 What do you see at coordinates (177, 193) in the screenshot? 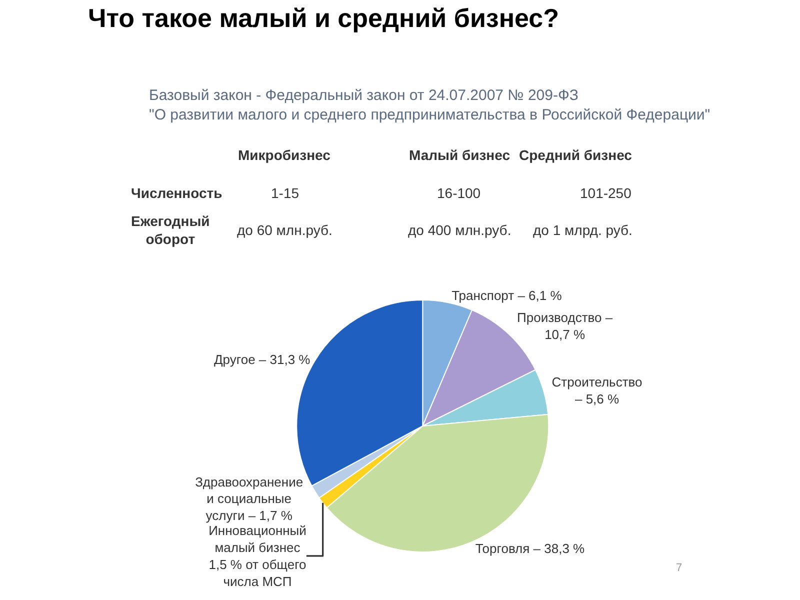
I see `text: Численность` at bounding box center [177, 193].